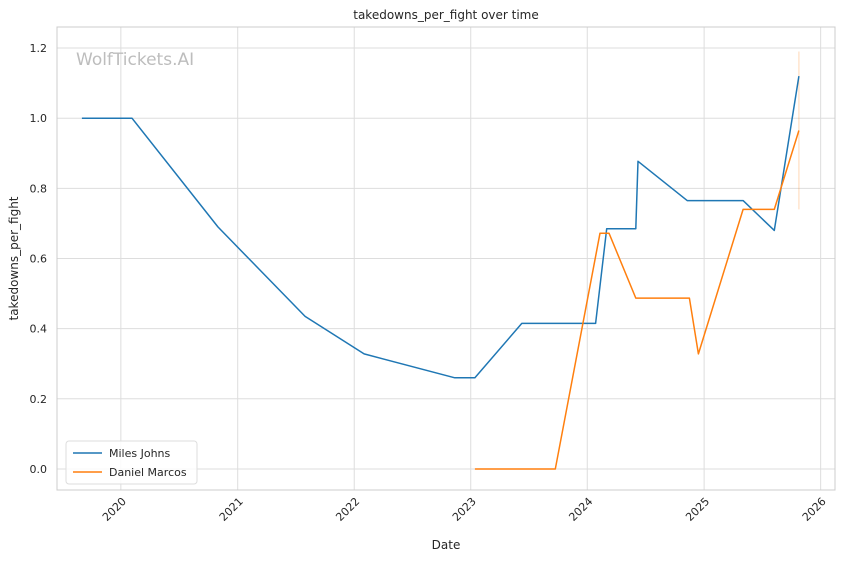  I want to click on y-tick-label-0.8: 0.8, so click(39, 188).